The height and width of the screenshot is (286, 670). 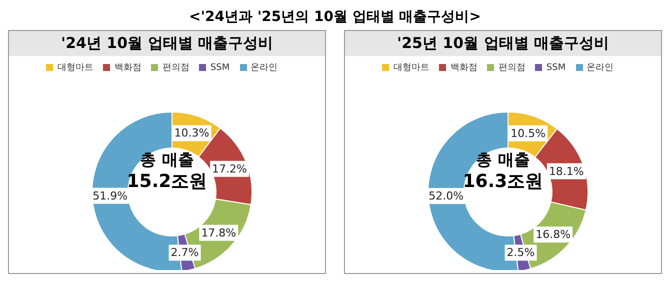 What do you see at coordinates (335, 17) in the screenshot?
I see `text: <'24년과 '25년의 10월 업태별 매출구성비>` at bounding box center [335, 17].